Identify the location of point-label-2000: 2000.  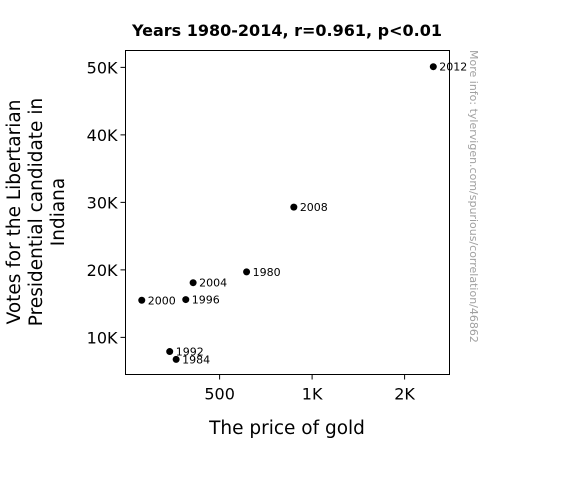
(162, 300).